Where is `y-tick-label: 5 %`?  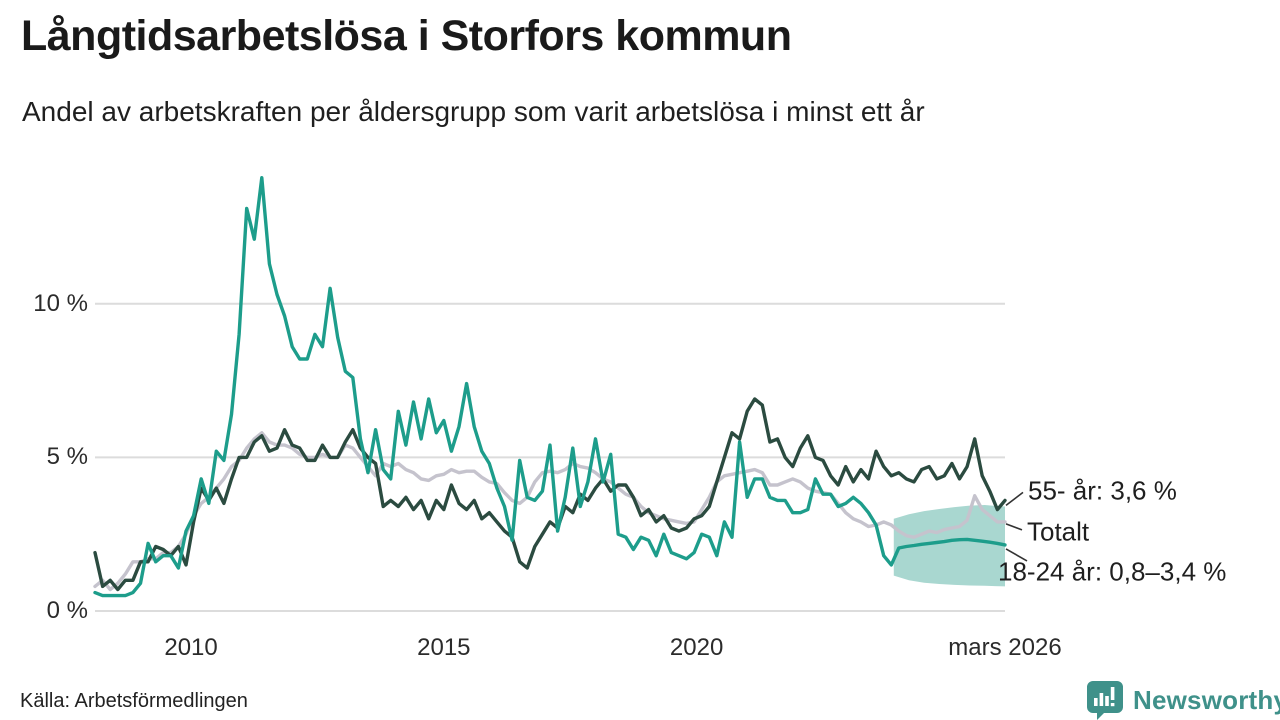 y-tick-label: 5 % is located at coordinates (67, 457).